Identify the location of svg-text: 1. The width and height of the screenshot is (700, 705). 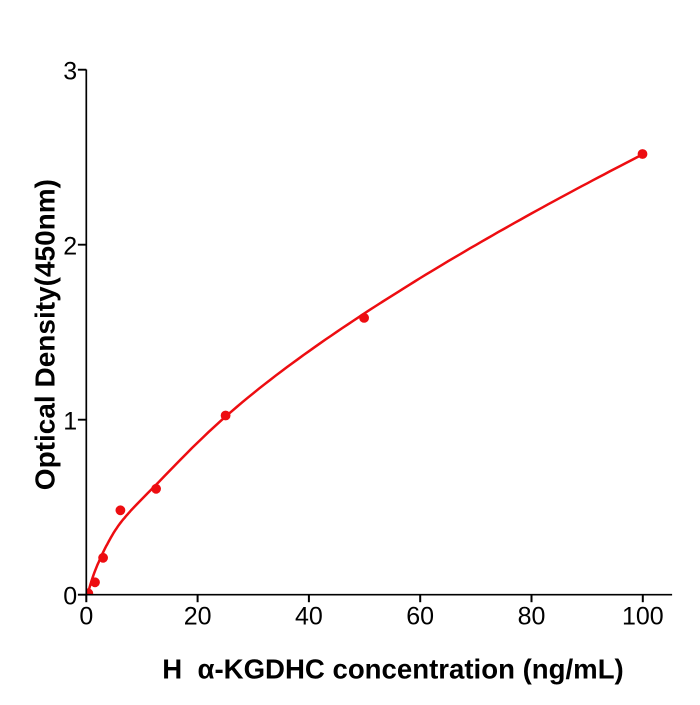
(70, 421).